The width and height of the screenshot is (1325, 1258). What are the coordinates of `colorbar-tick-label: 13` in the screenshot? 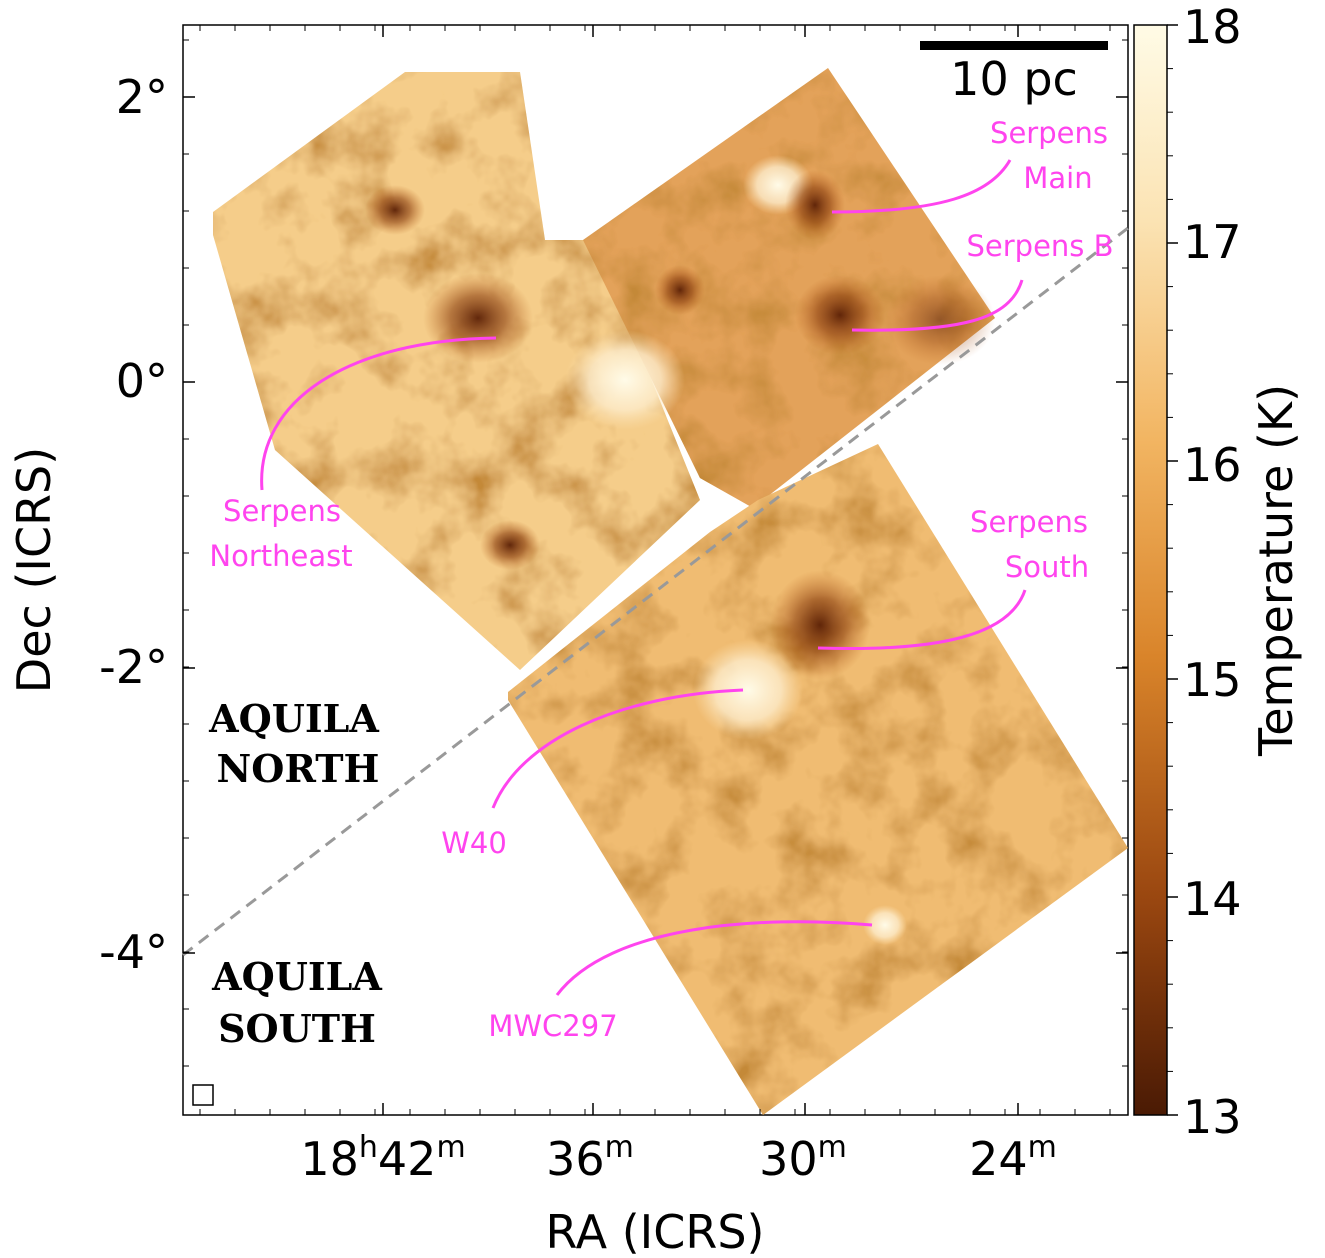 It's located at (1212, 1117).